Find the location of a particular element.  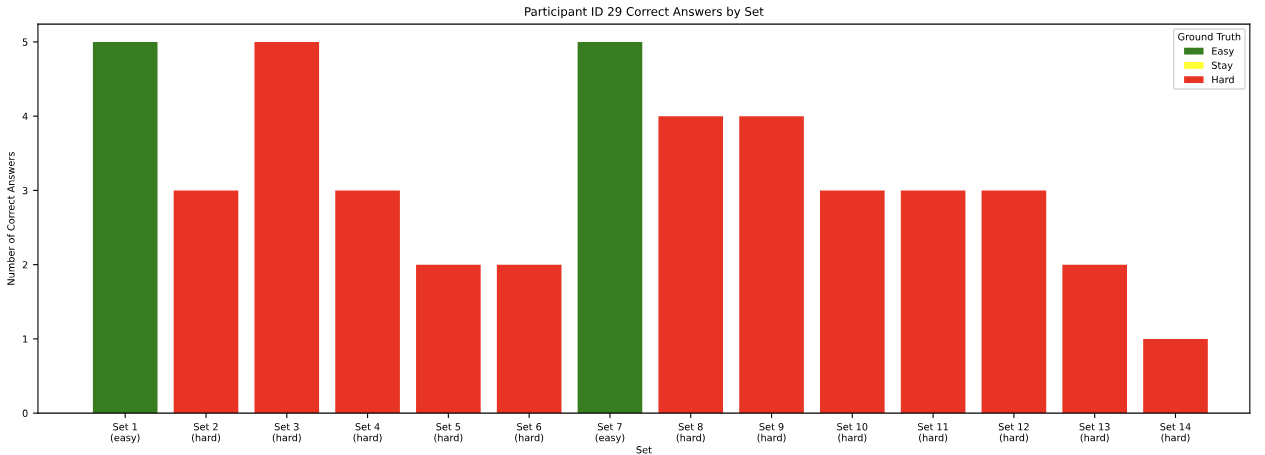

x-tick-label: Set 12 (hard) is located at coordinates (1013, 433).